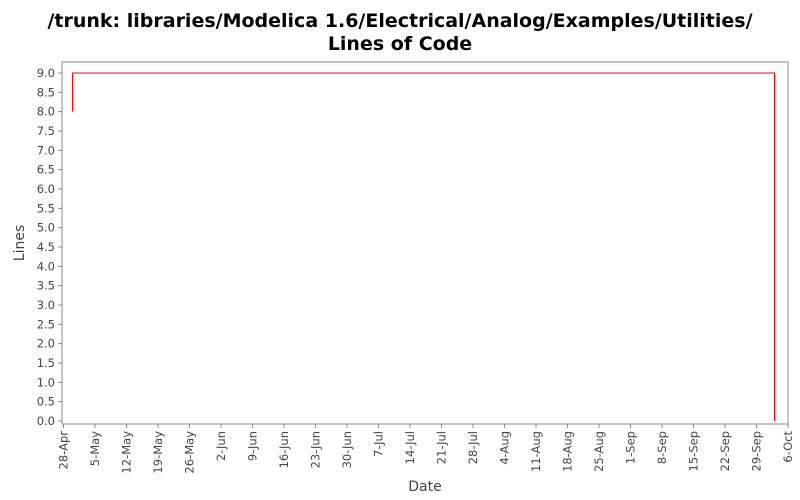 The image size is (800, 500). What do you see at coordinates (694, 451) in the screenshot?
I see `x-tick-label: 15-Sep` at bounding box center [694, 451].